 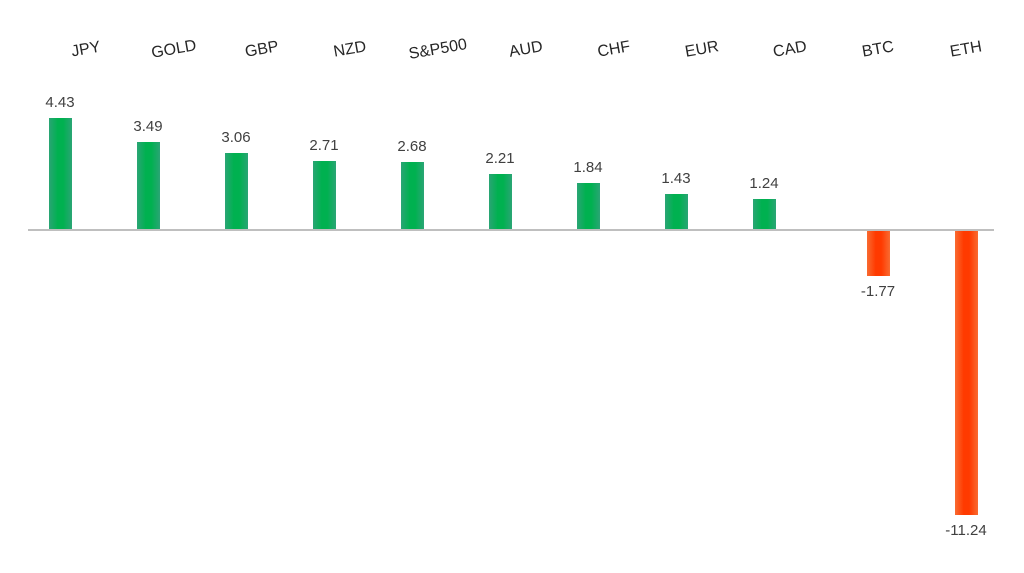 What do you see at coordinates (148, 126) in the screenshot?
I see `bar-value-label: 3.49` at bounding box center [148, 126].